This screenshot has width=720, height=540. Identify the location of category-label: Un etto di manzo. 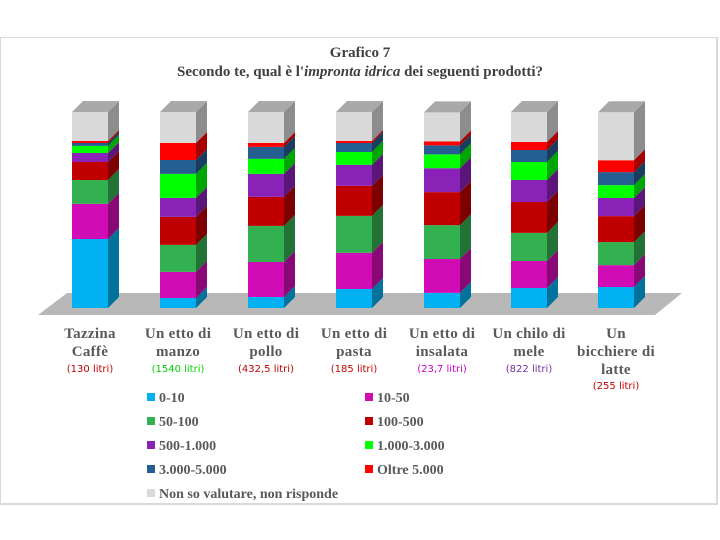
(178, 343).